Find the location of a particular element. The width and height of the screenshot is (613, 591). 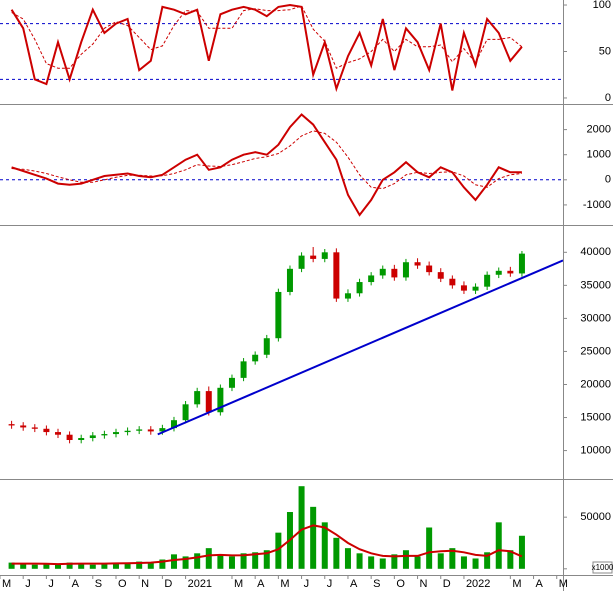

y-tick-label: 35000 is located at coordinates (595, 285).